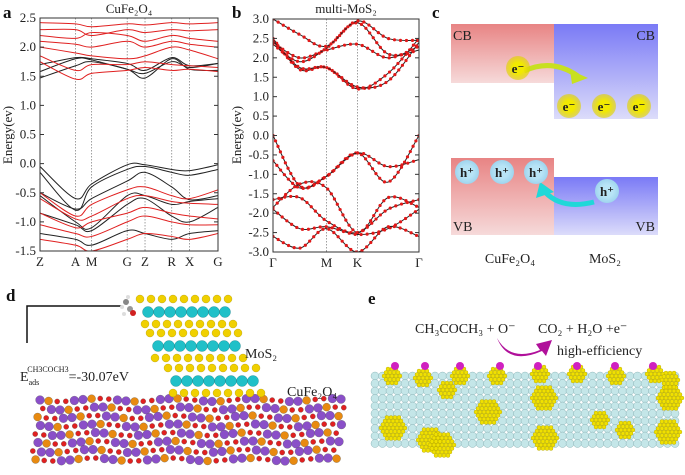 This screenshot has width=685, height=475. What do you see at coordinates (358, 262) in the screenshot?
I see `x-tick-label: K` at bounding box center [358, 262].